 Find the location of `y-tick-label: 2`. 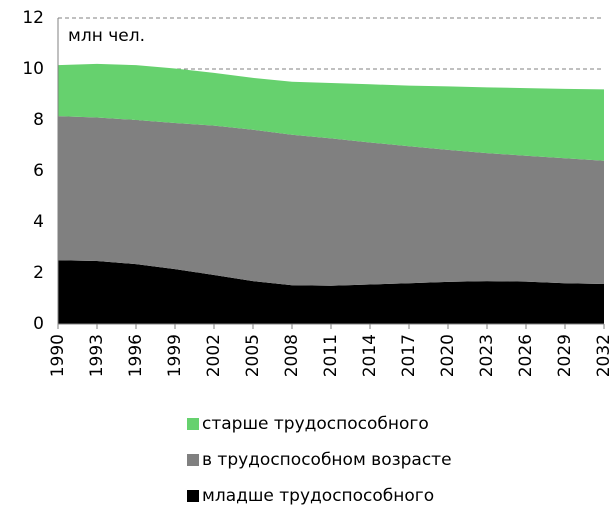

y-tick-label: 2 is located at coordinates (38, 273).